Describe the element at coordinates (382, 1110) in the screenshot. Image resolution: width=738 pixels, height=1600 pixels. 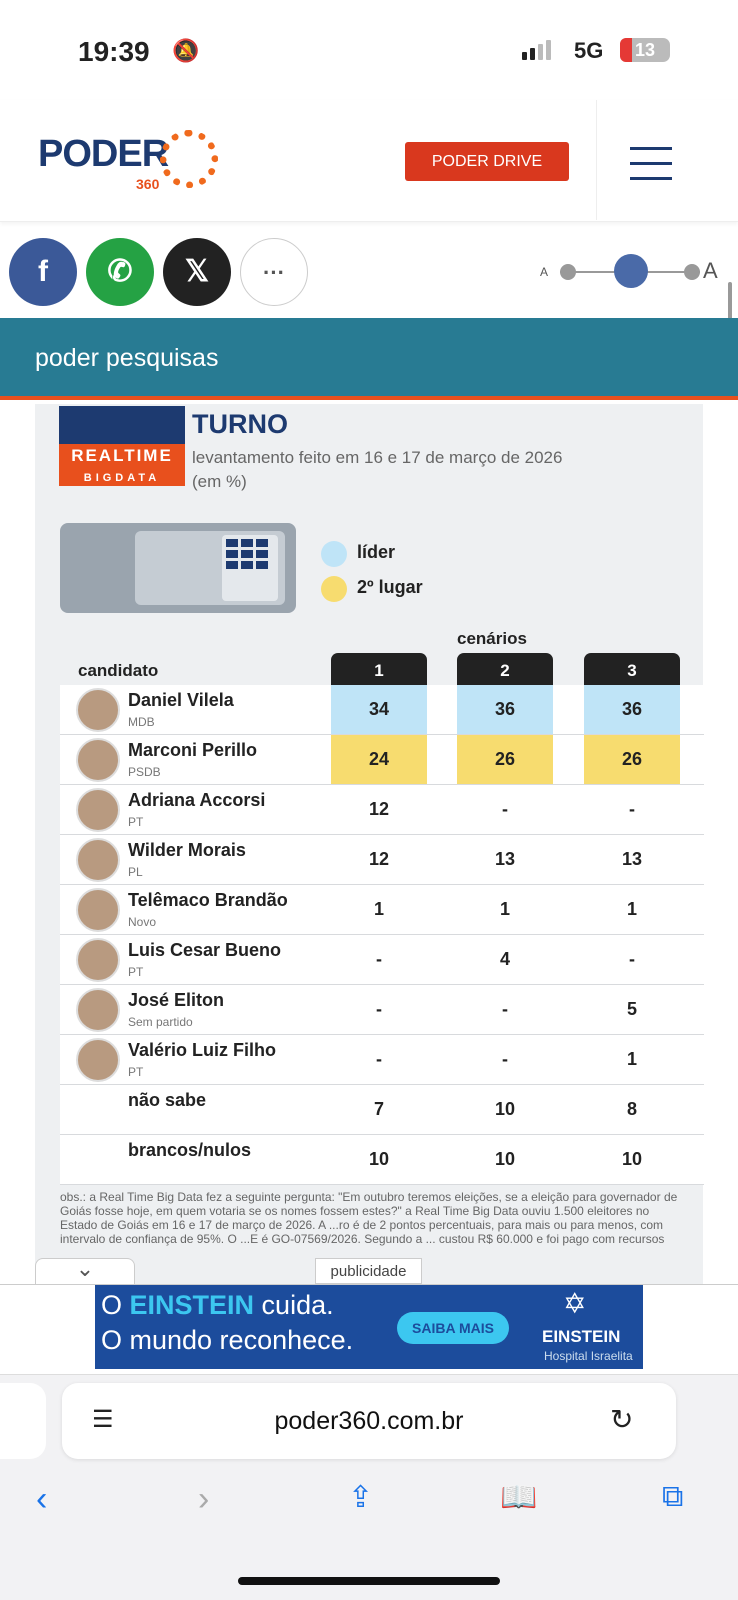
I see `table-row: não sabe 7 10 8` at that location.